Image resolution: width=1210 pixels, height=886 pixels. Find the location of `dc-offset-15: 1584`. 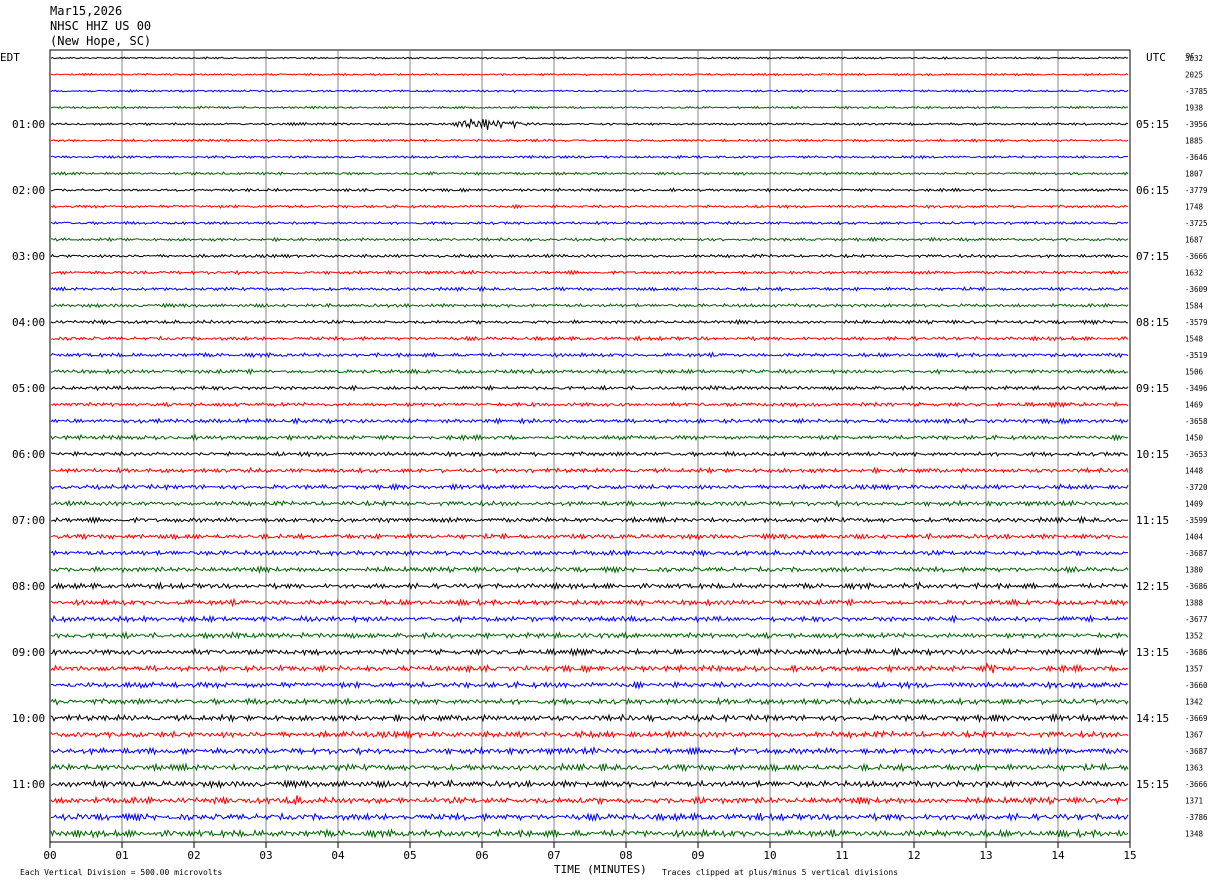

dc-offset-15: 1584 is located at coordinates (1194, 306).